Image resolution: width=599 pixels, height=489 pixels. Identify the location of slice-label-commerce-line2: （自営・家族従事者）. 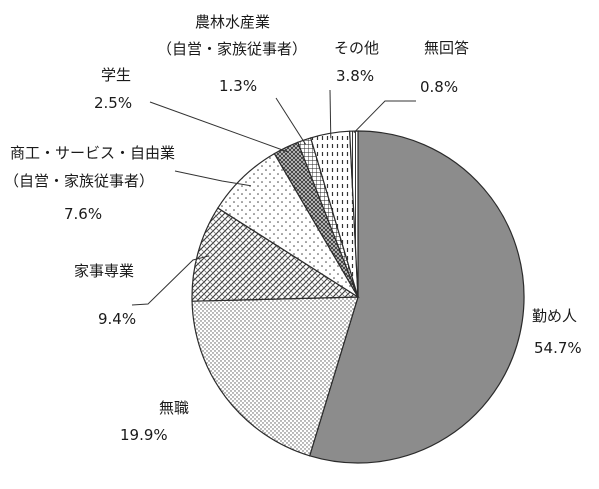
(79, 181).